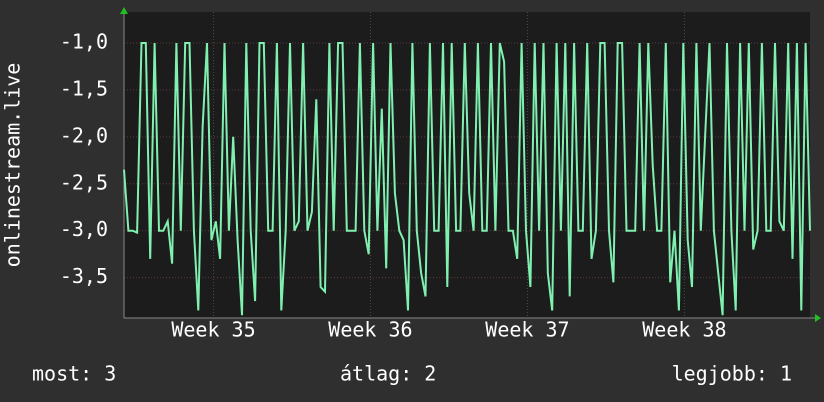 Image resolution: width=824 pixels, height=402 pixels. What do you see at coordinates (13, 165) in the screenshot?
I see `y-axis-label: onlinestream.live` at bounding box center [13, 165].